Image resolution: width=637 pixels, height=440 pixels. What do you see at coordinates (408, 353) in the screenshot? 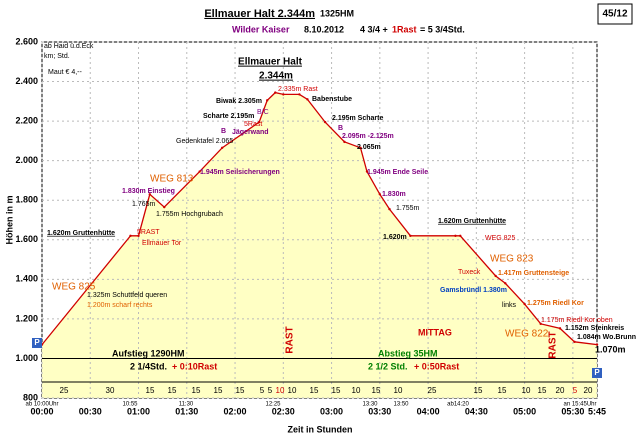
I see `annotation: Abstieg 35HM` at bounding box center [408, 353].